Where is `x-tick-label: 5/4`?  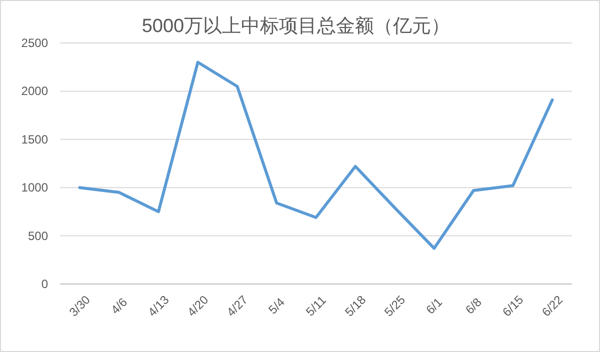
x-tick-label: 5/4 is located at coordinates (277, 305).